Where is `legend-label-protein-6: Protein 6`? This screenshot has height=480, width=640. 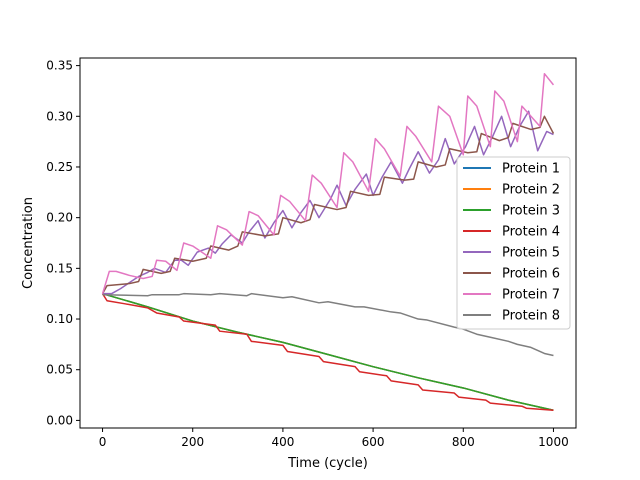
legend-label-protein-6: Protein 6 is located at coordinates (531, 274).